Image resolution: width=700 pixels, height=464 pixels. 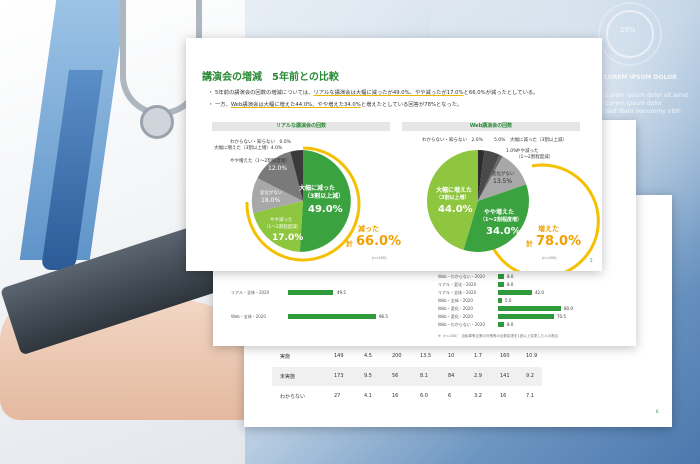 What do you see at coordinates (368, 229) in the screenshot?
I see `summary-label-real: 減った` at bounding box center [368, 229].